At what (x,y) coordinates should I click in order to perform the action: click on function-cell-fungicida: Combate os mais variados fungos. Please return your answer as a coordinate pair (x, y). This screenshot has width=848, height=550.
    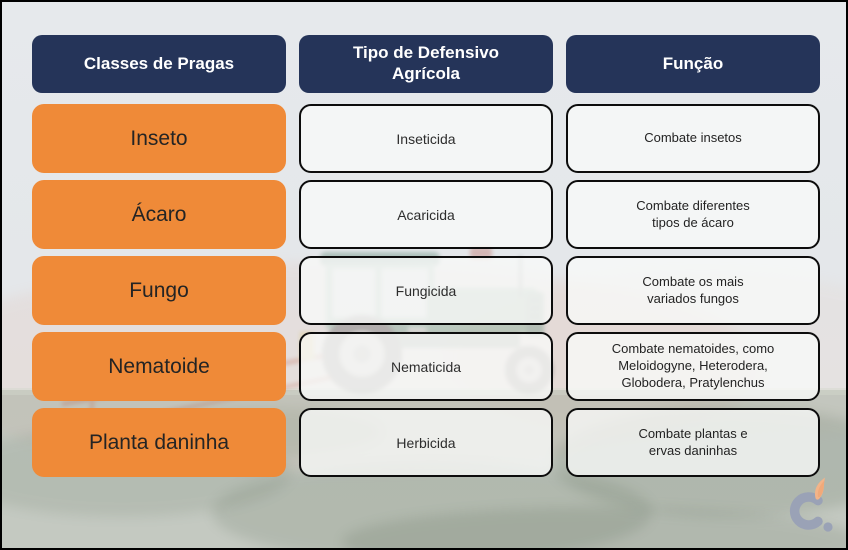
    Looking at the image, I should click on (693, 290).